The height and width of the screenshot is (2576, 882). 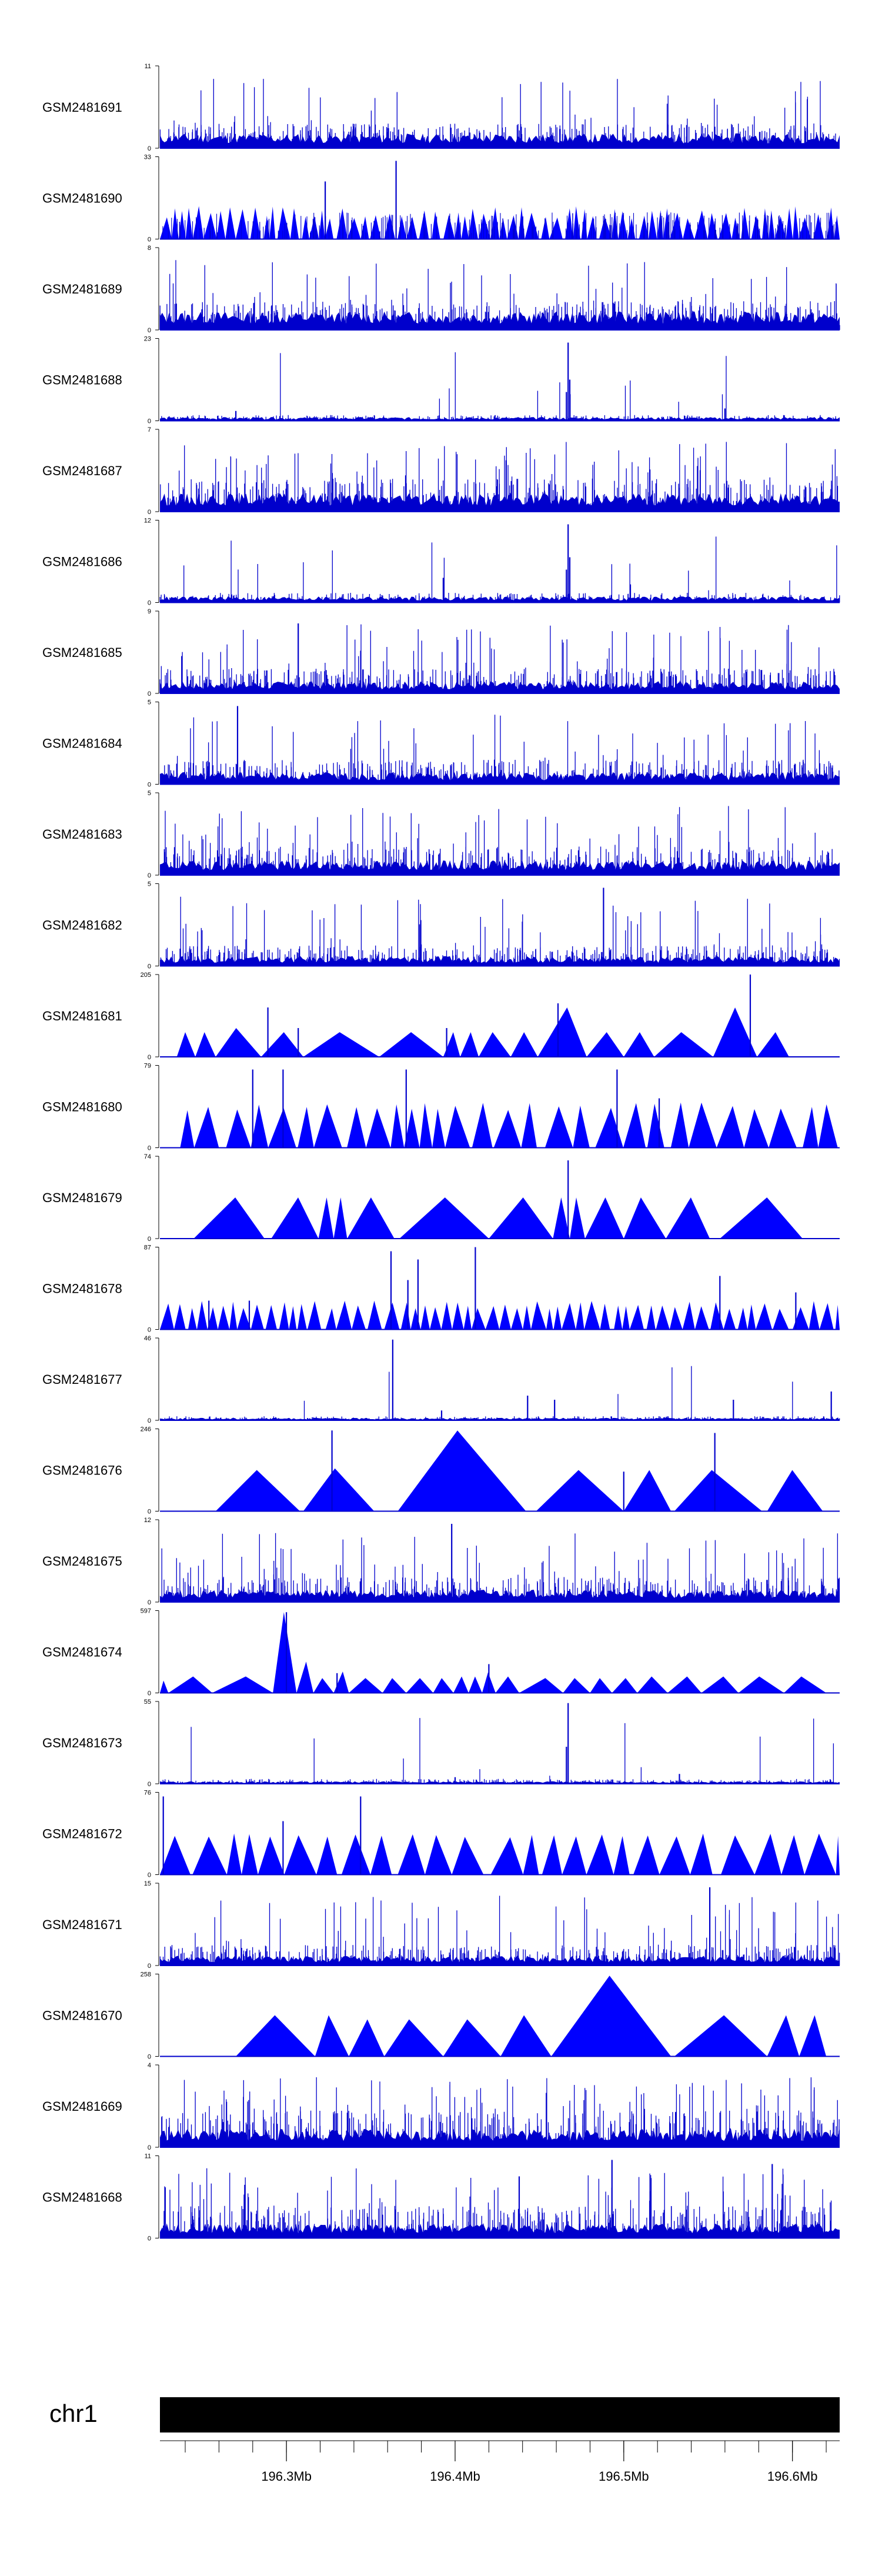 I want to click on track-GSM2481670: GSM2481670 258 0, so click(x=441, y=2016).